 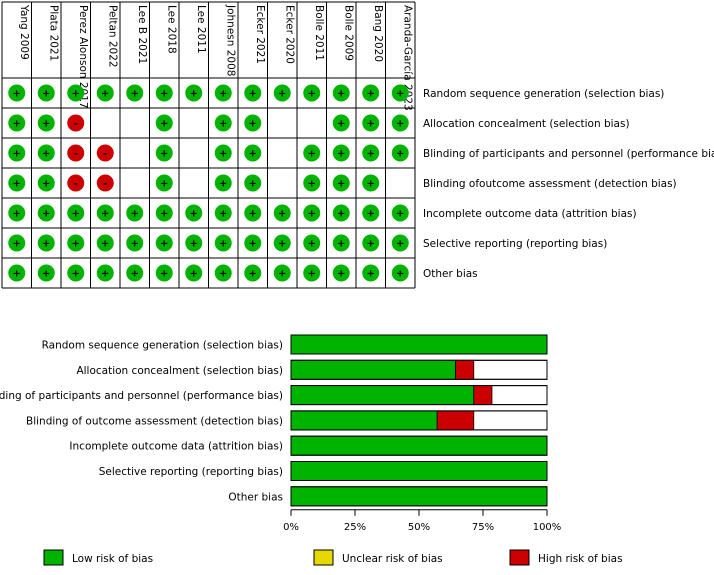 I want to click on study-label: Yang 2009, so click(x=24, y=32).